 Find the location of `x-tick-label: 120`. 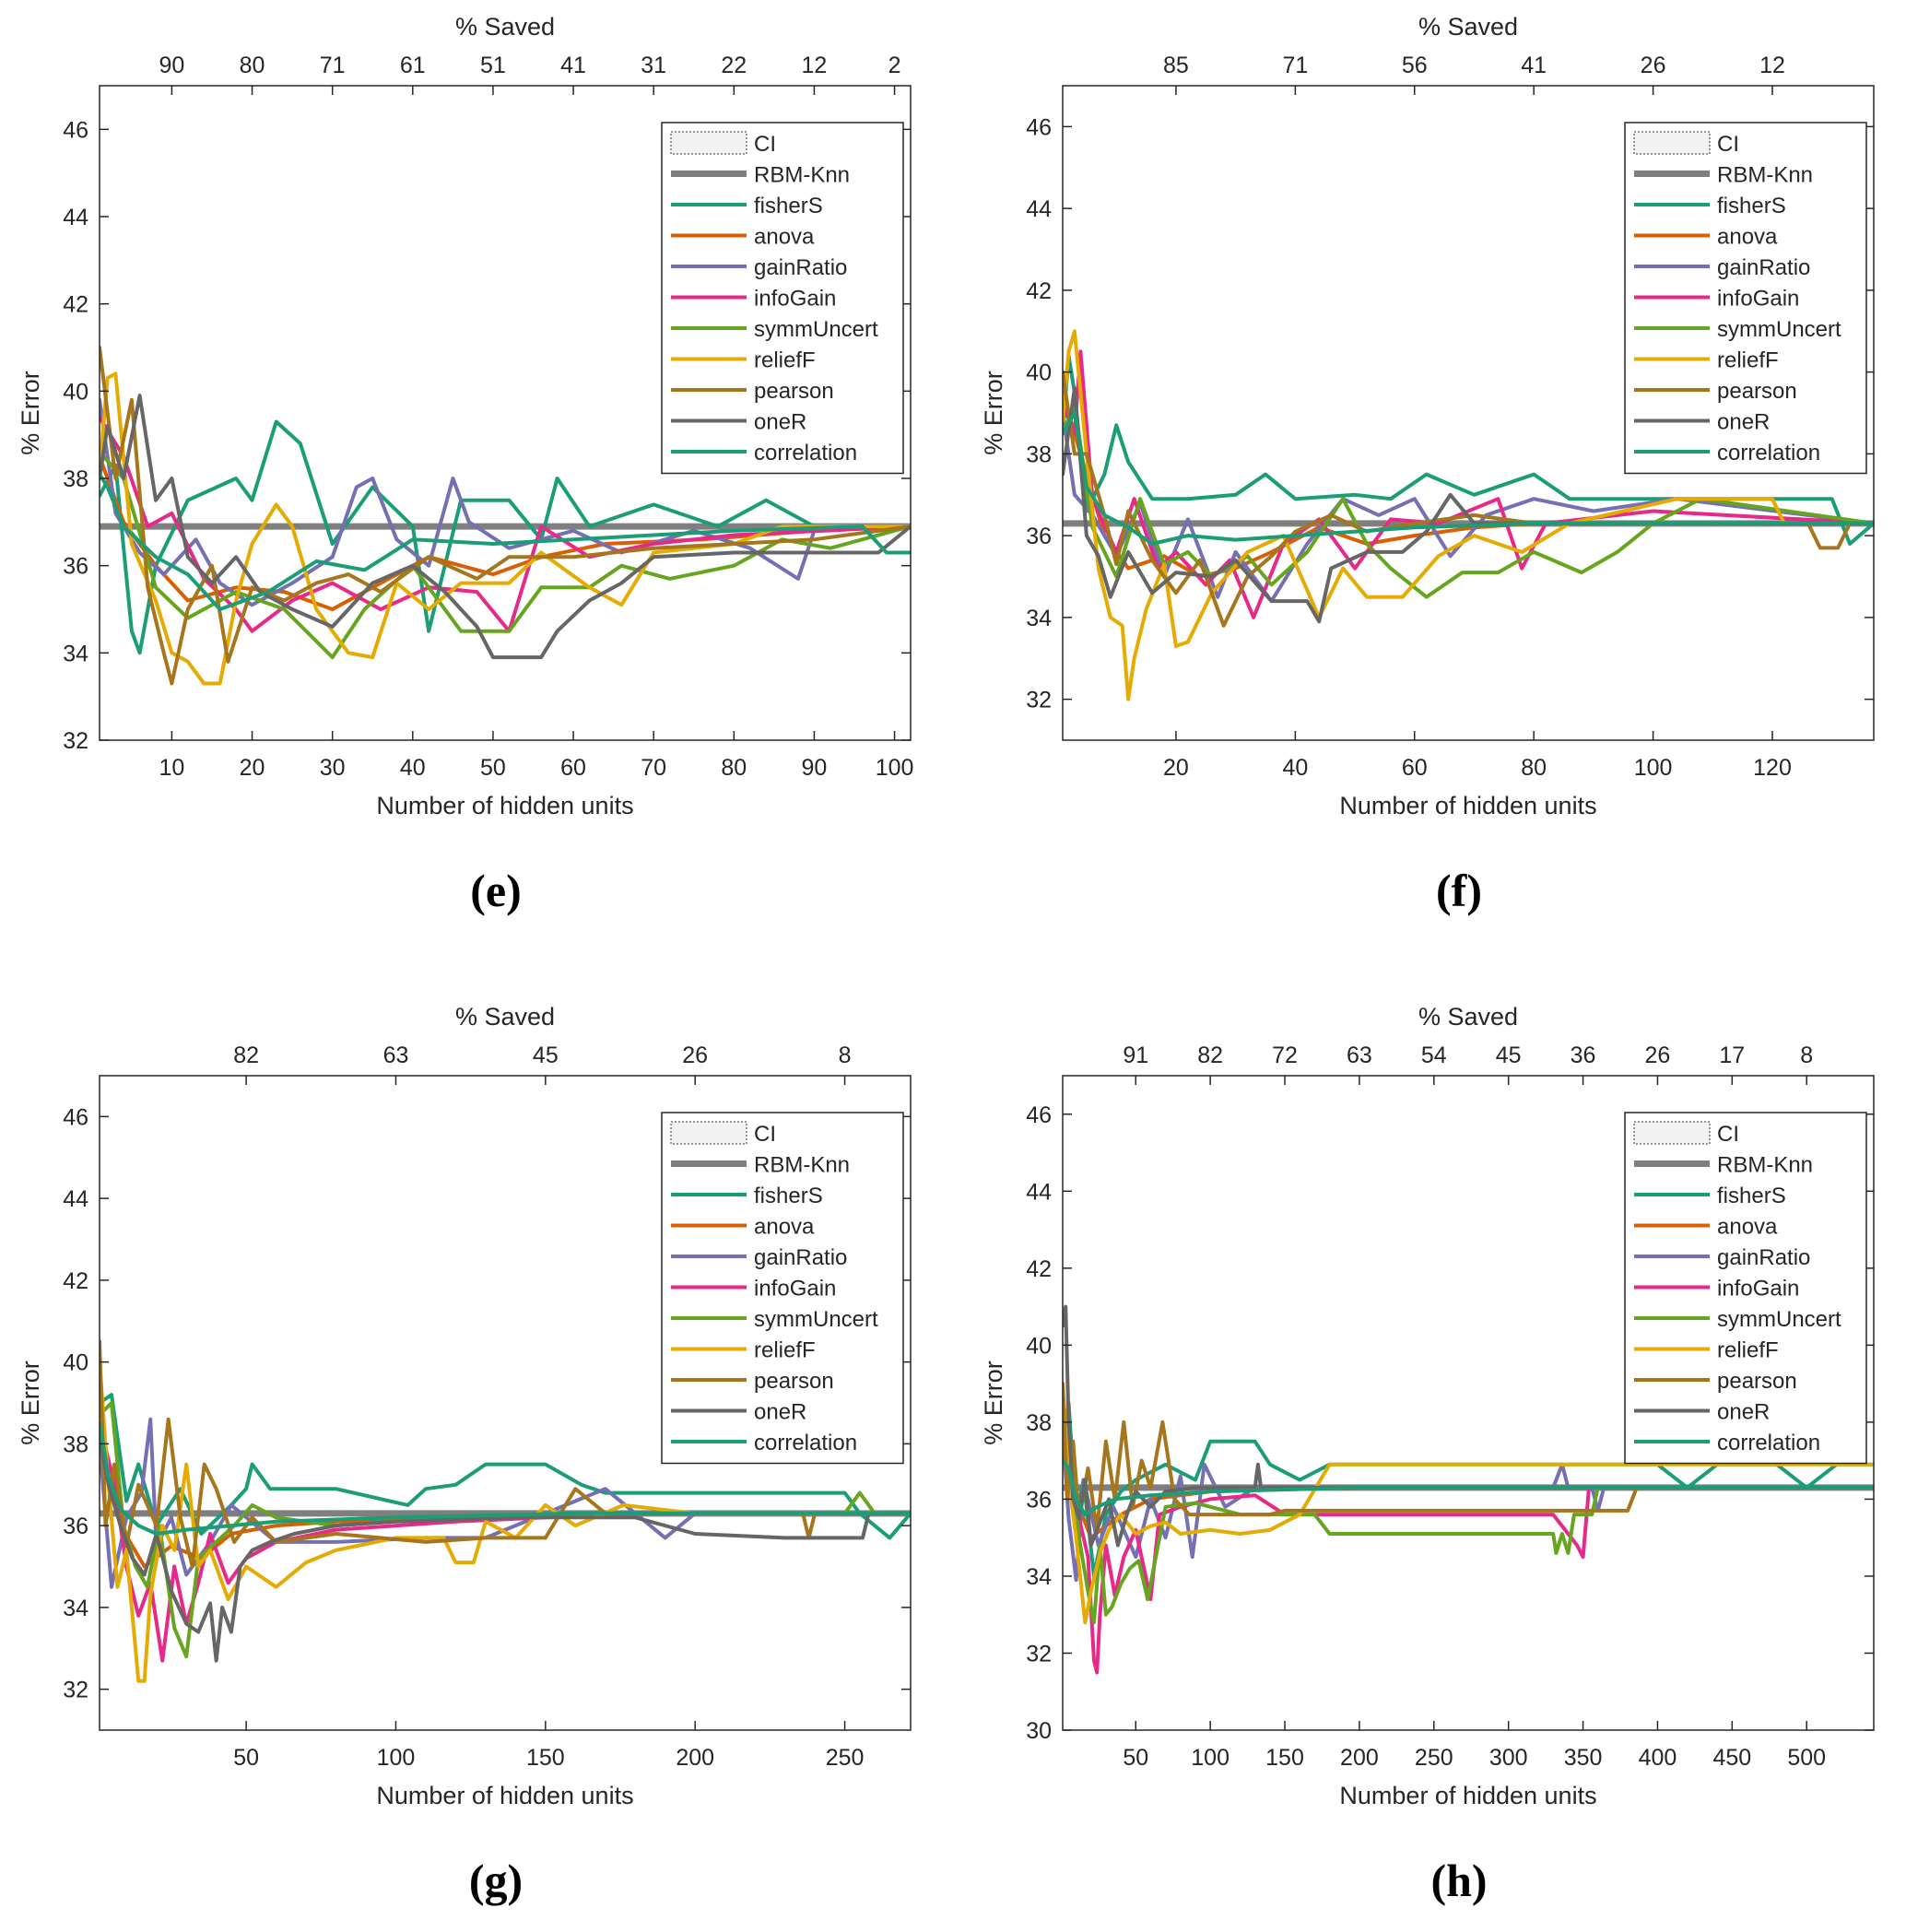

x-tick-label: 120 is located at coordinates (1772, 768).